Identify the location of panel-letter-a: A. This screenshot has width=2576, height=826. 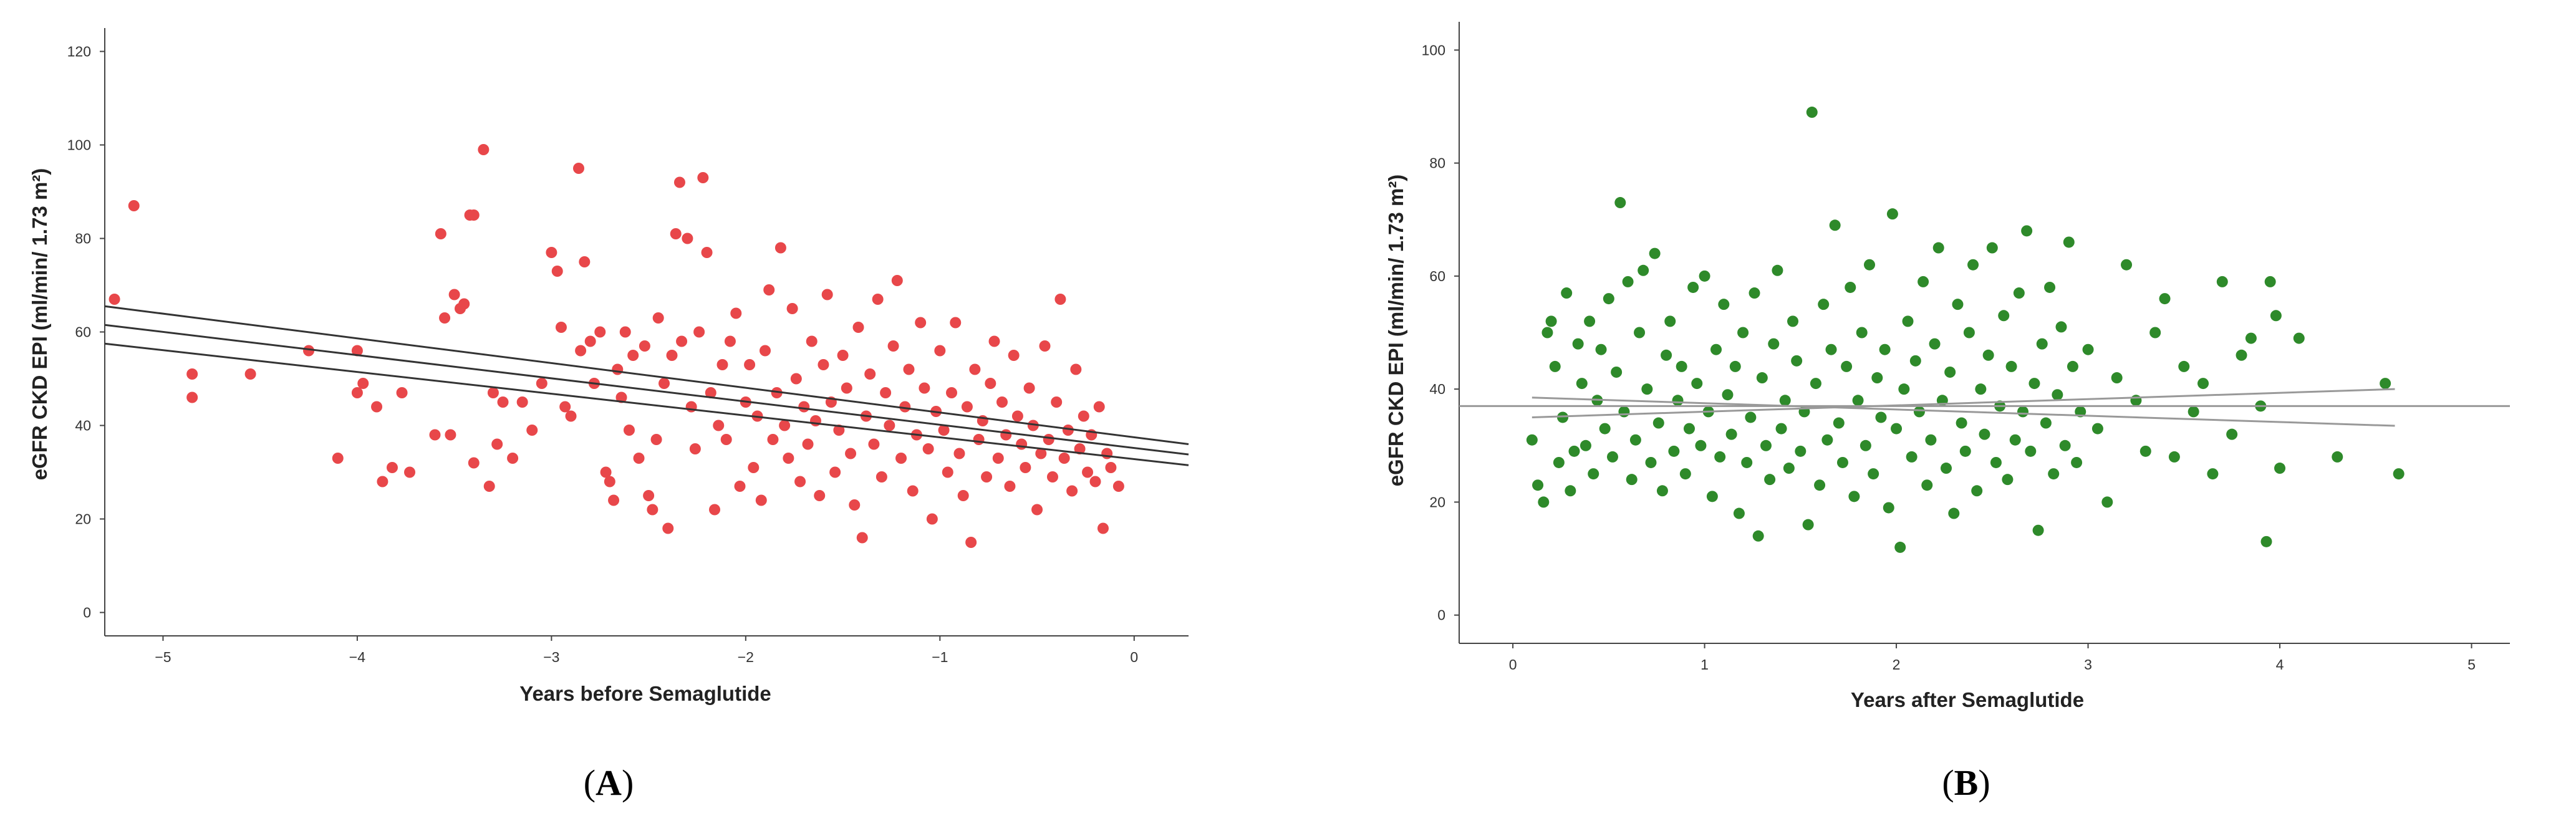
(609, 782).